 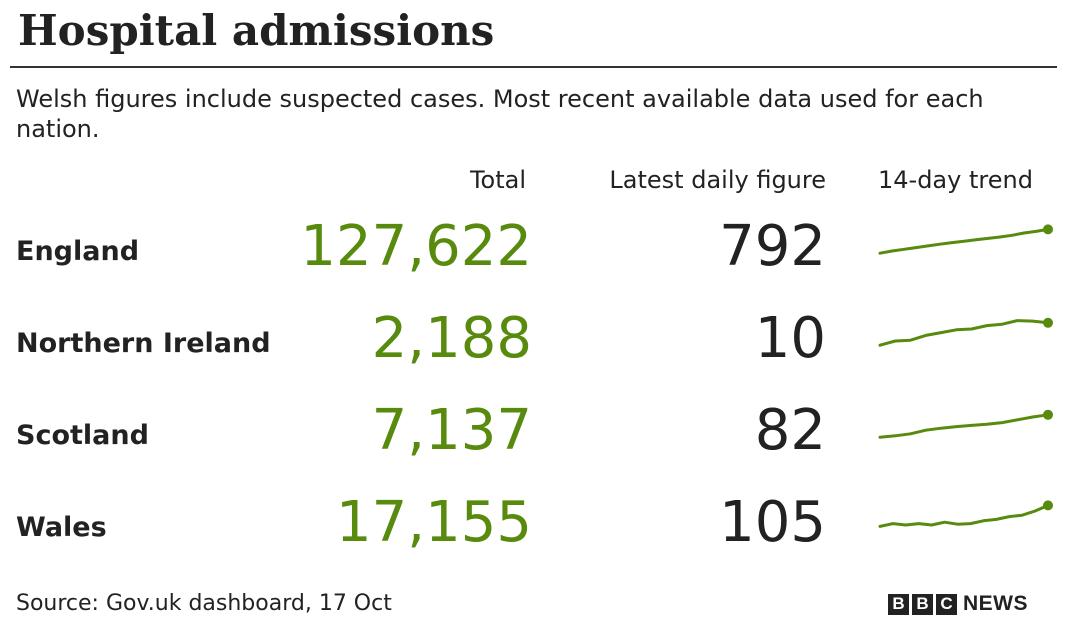 I want to click on latest-daily-value: 82, so click(x=790, y=430).